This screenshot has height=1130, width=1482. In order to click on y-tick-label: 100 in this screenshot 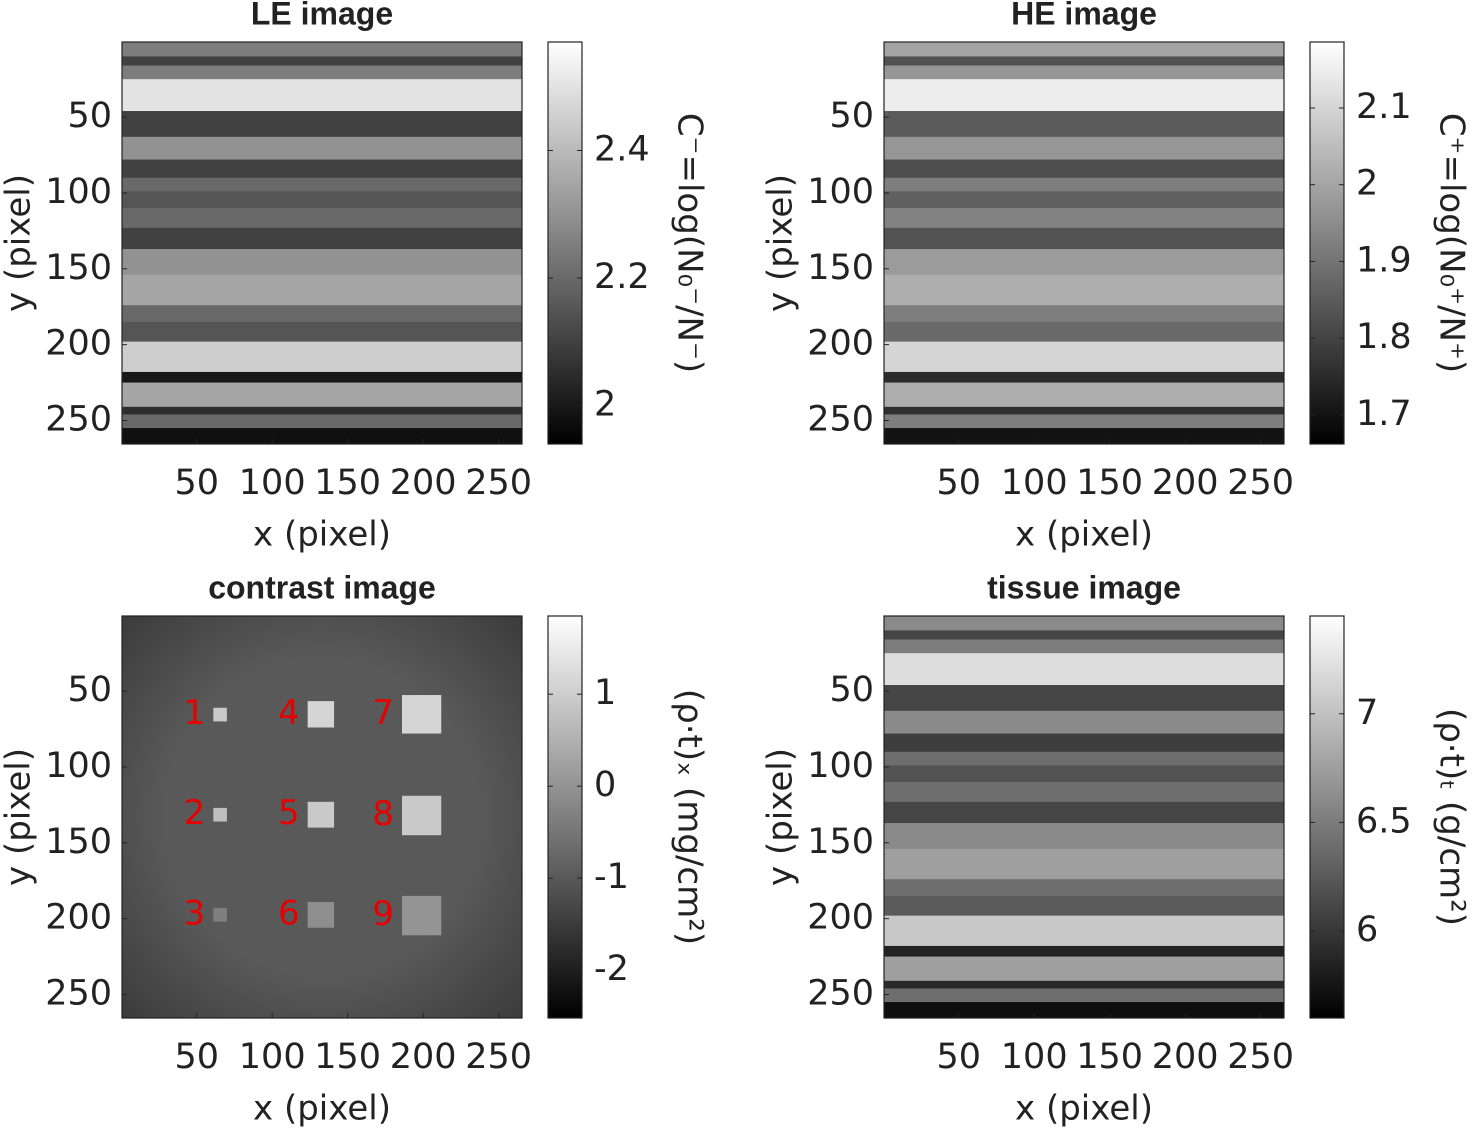, I will do `click(840, 192)`.